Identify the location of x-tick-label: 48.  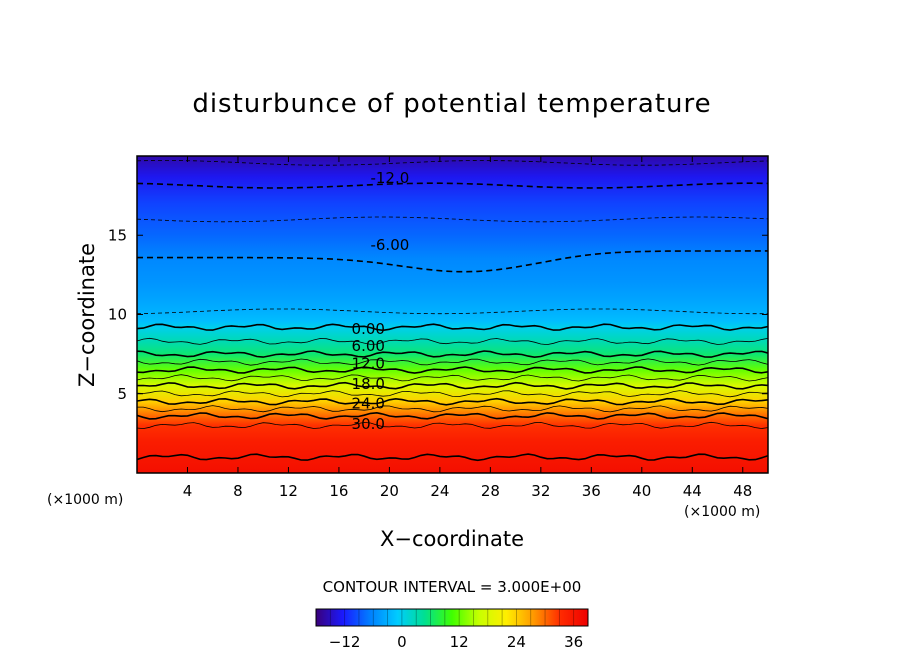
(742, 491).